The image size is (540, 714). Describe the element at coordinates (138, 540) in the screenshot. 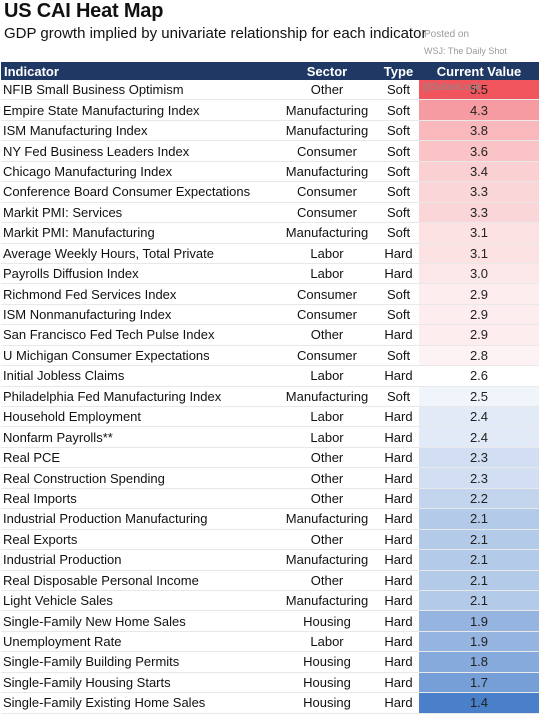

I see `indicator-cell: Real Exports` at that location.